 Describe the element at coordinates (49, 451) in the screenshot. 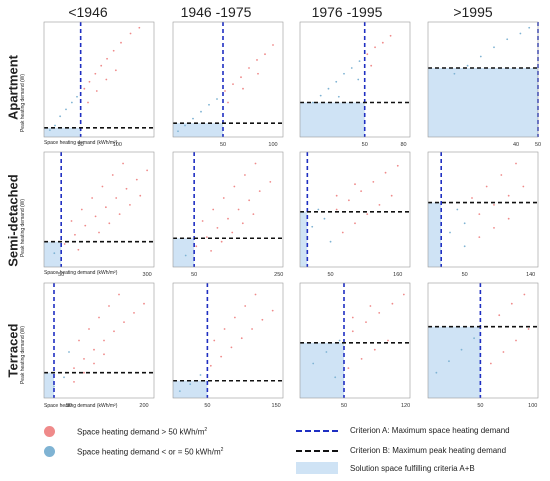

I see `blue-dot-icon` at that location.